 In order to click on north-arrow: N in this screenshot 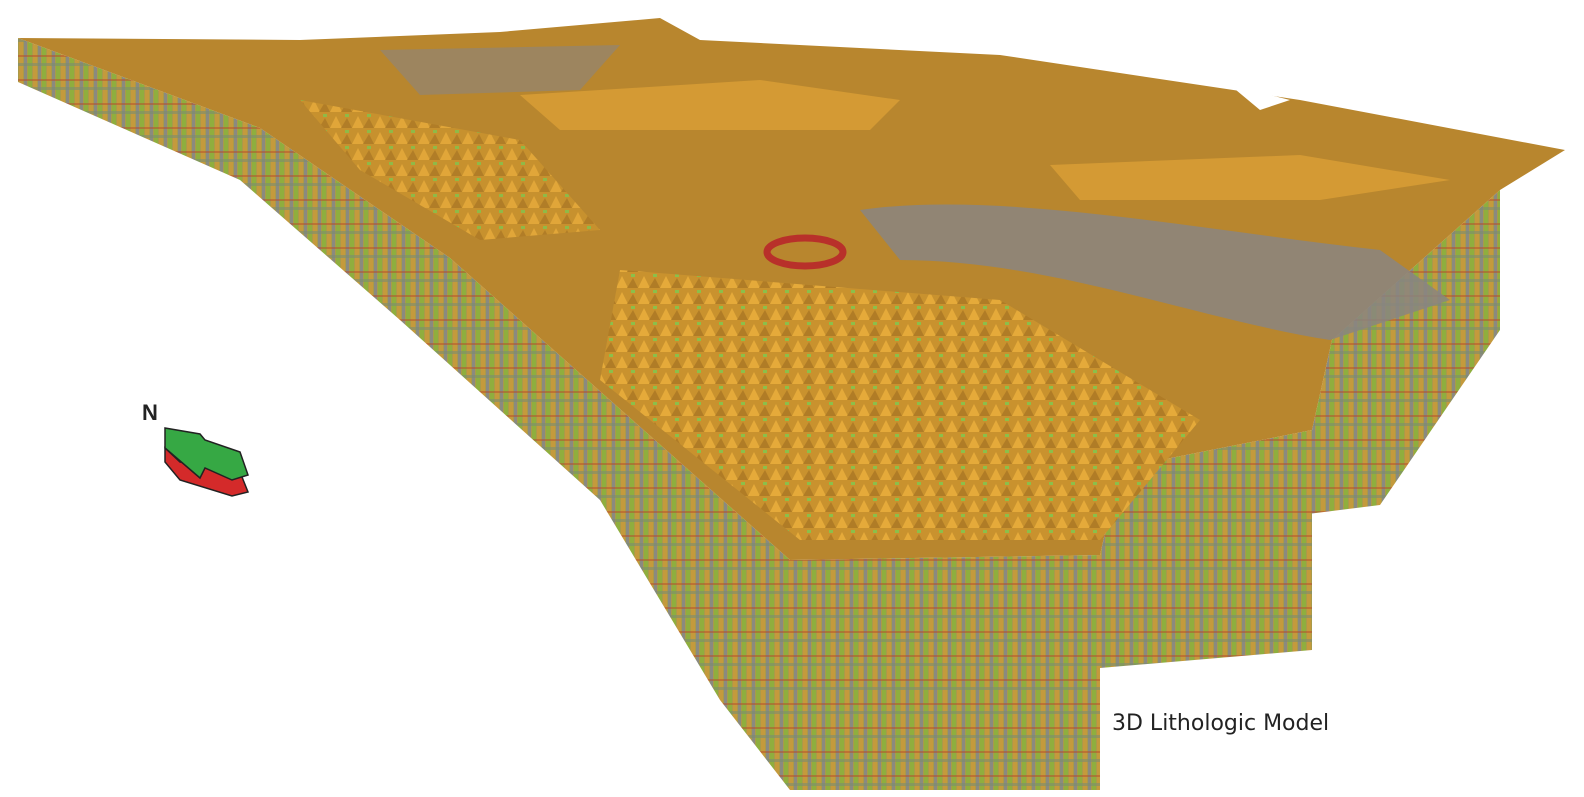, I will do `click(196, 448)`.